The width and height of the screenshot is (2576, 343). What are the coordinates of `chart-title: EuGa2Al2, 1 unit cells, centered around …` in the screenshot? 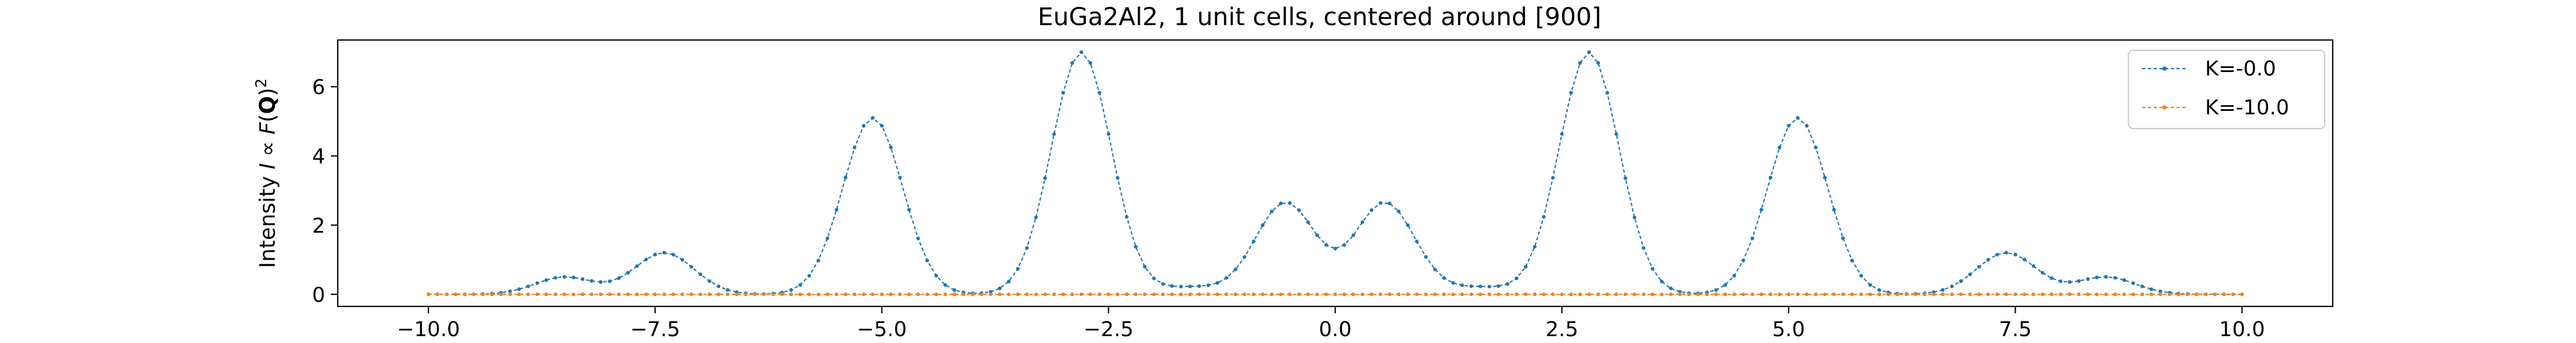 It's located at (1320, 17).